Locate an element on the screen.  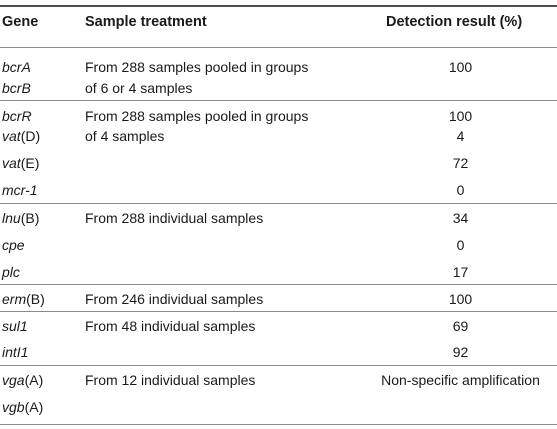
header-rule is located at coordinates (278, 47).